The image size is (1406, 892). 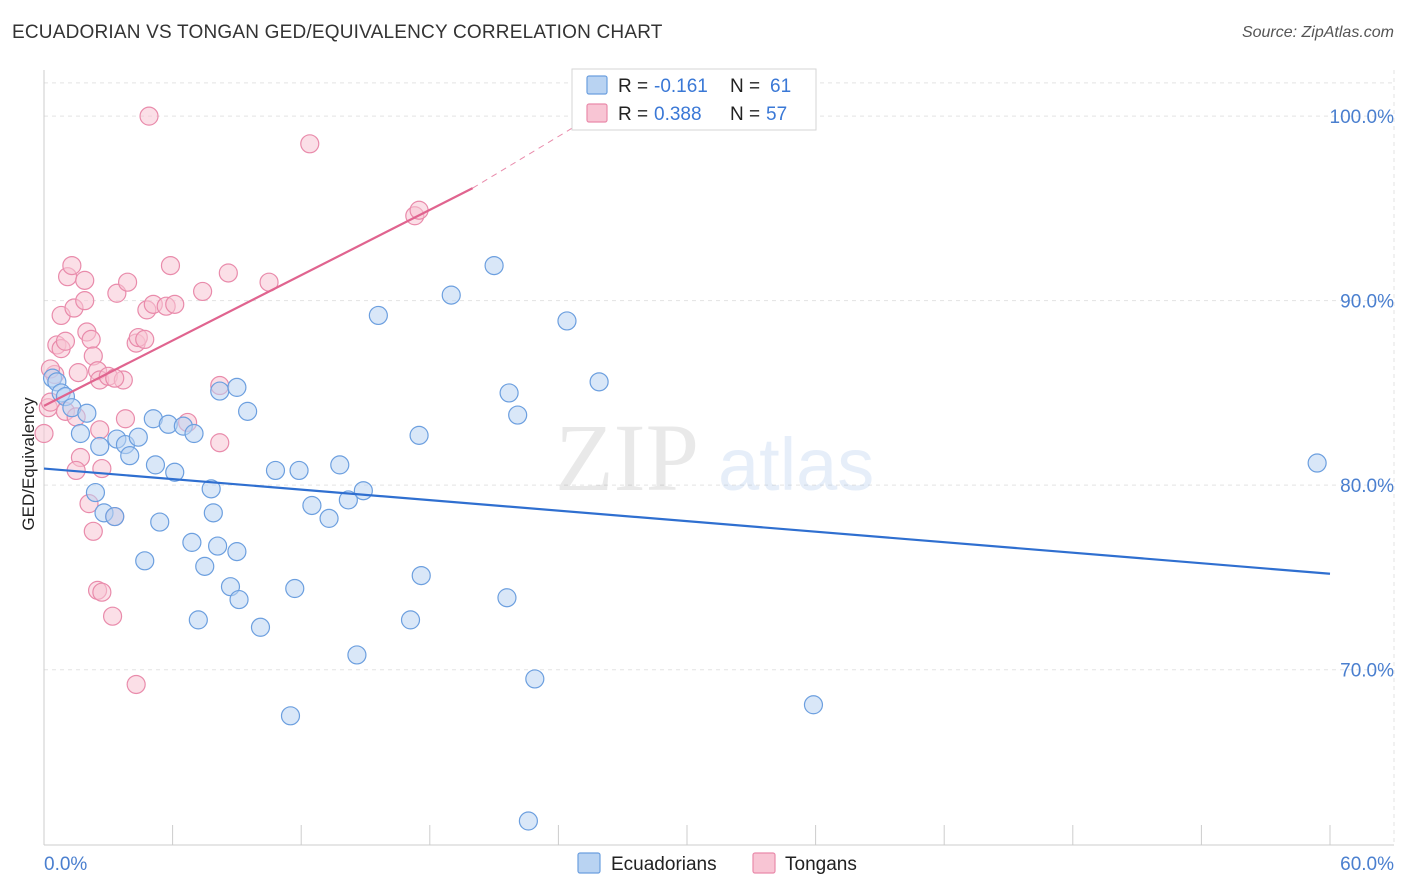 What do you see at coordinates (28, 464) in the screenshot?
I see `y-axis-title: GED/Equivalency` at bounding box center [28, 464].